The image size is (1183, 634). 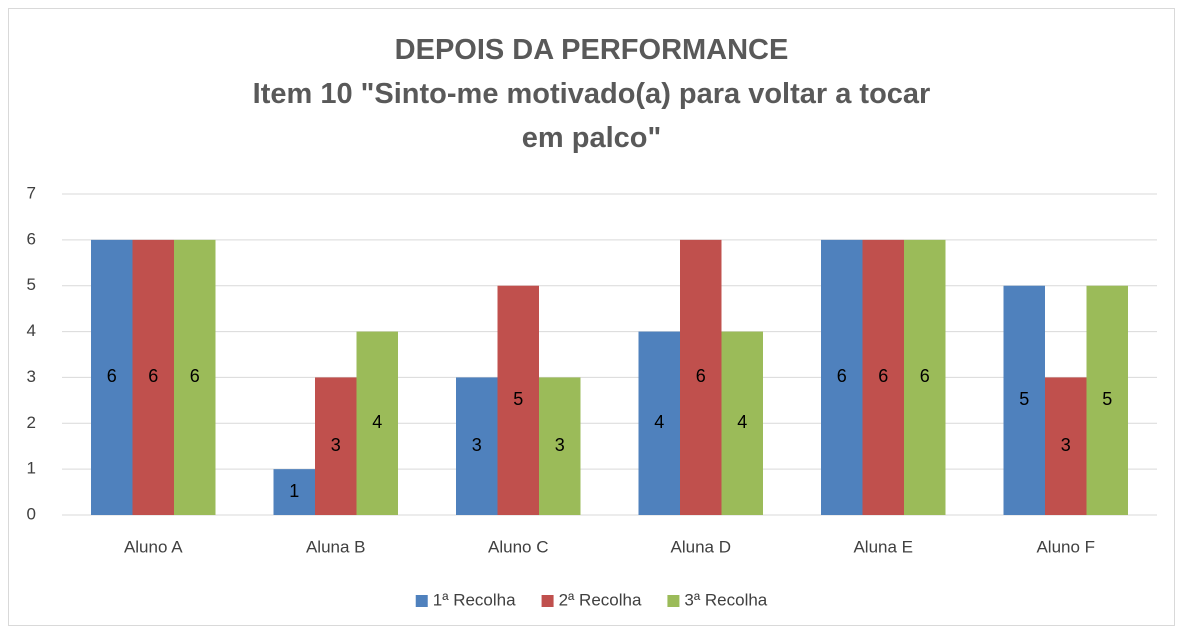 I want to click on x-tick-label: Aluna D, so click(x=701, y=546).